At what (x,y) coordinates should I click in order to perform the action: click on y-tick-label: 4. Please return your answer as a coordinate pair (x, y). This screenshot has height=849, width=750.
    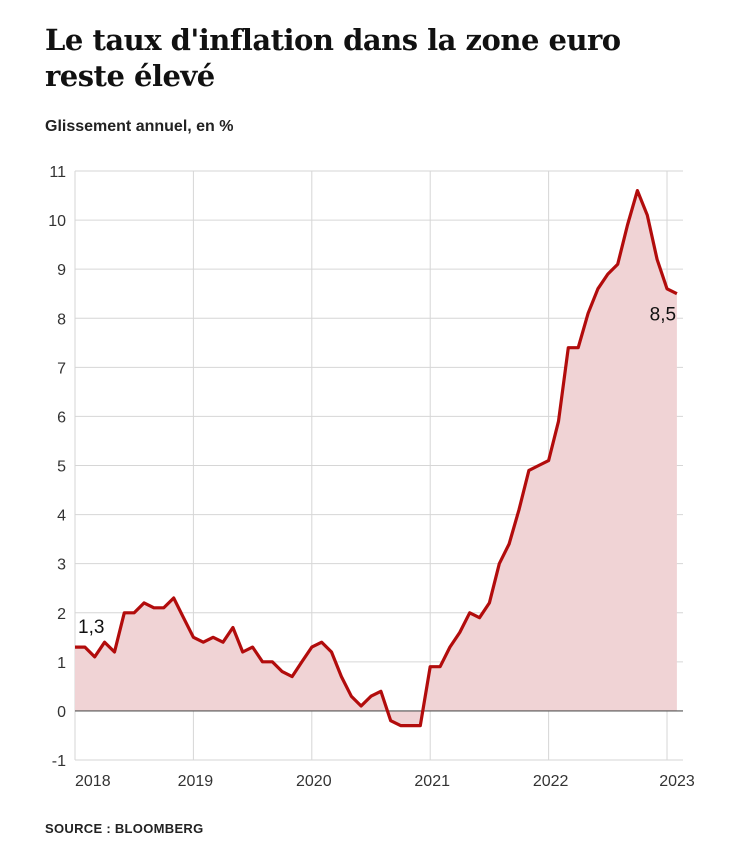
    Looking at the image, I should click on (61, 516).